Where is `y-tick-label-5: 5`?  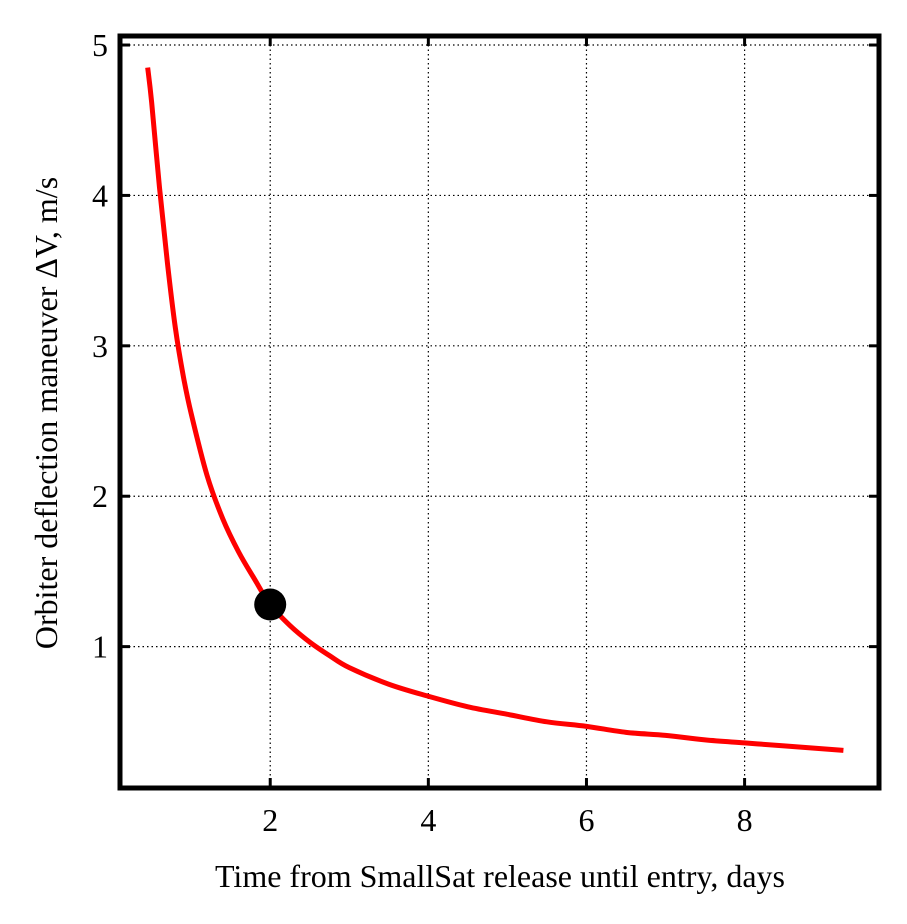
y-tick-label-5: 5 is located at coordinates (100, 45).